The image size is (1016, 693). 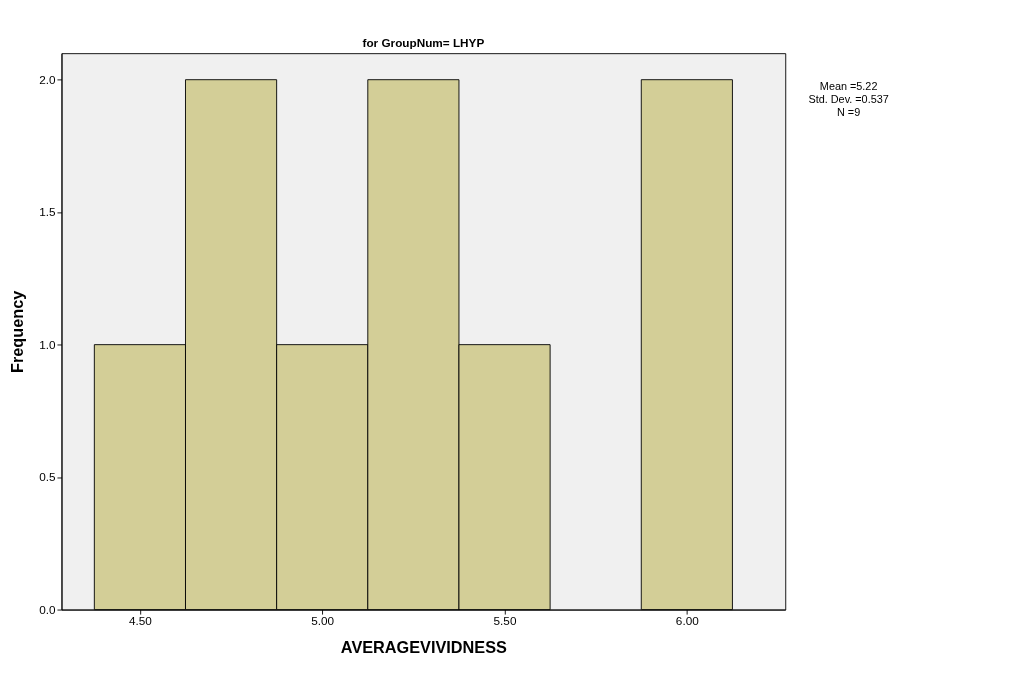 I want to click on text: Std. Dev. =0.537, so click(x=848, y=98).